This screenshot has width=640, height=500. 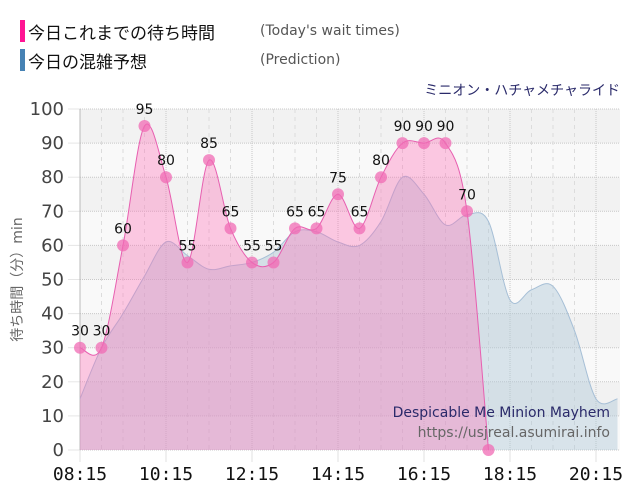 What do you see at coordinates (330, 31) in the screenshot?
I see `legend-actual-sub: (Today's wait times)` at bounding box center [330, 31].